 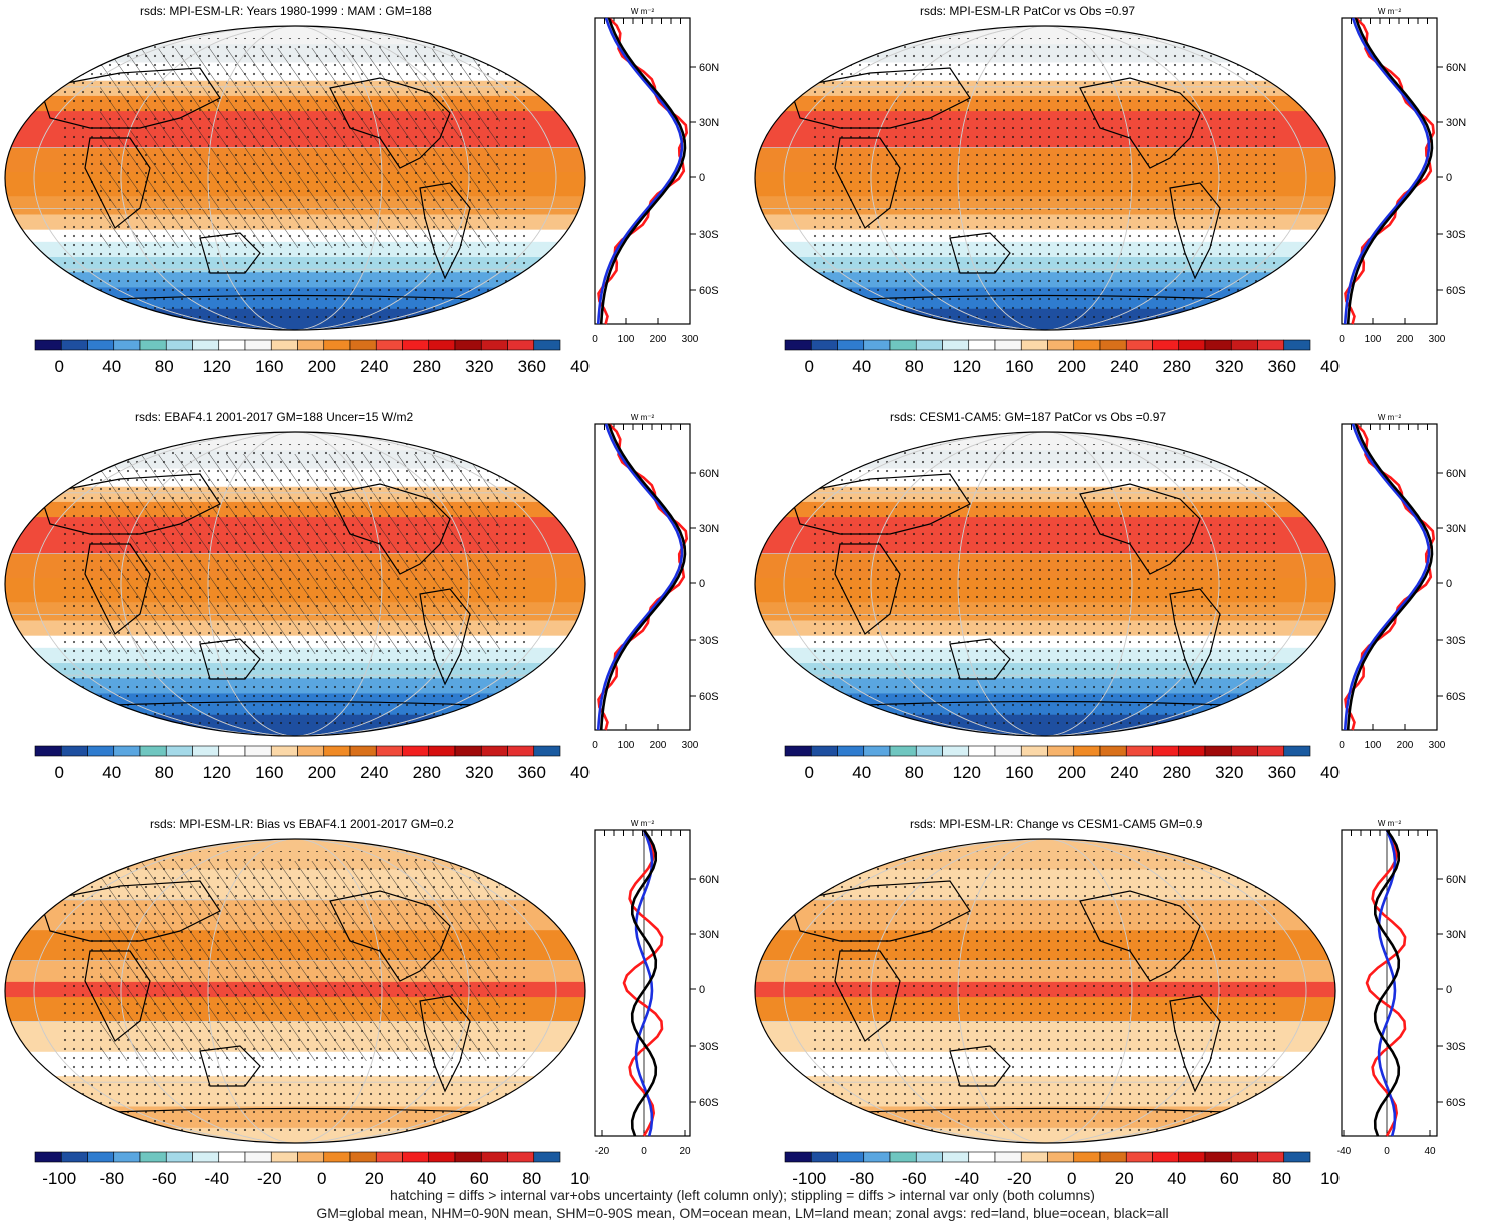 What do you see at coordinates (1456, 291) in the screenshot?
I see `svg-text: 60S` at bounding box center [1456, 291].